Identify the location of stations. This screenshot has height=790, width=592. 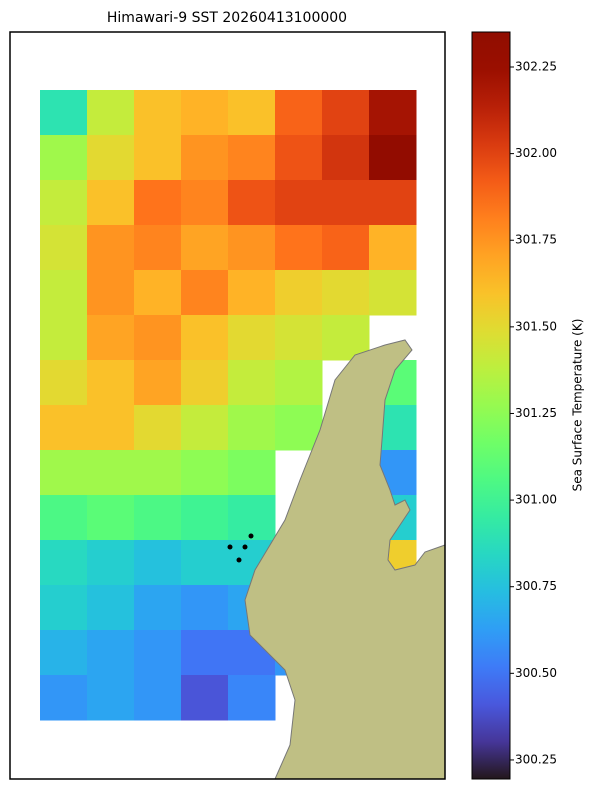
(240, 548).